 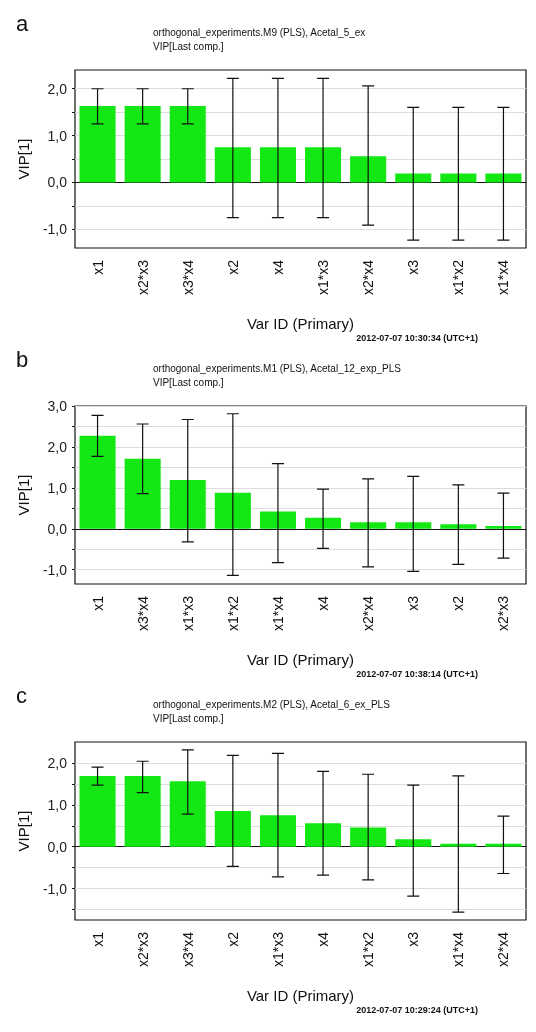 What do you see at coordinates (417, 1009) in the screenshot?
I see `text: 2012-07-07 10:29:24 (UTC+1)` at bounding box center [417, 1009].